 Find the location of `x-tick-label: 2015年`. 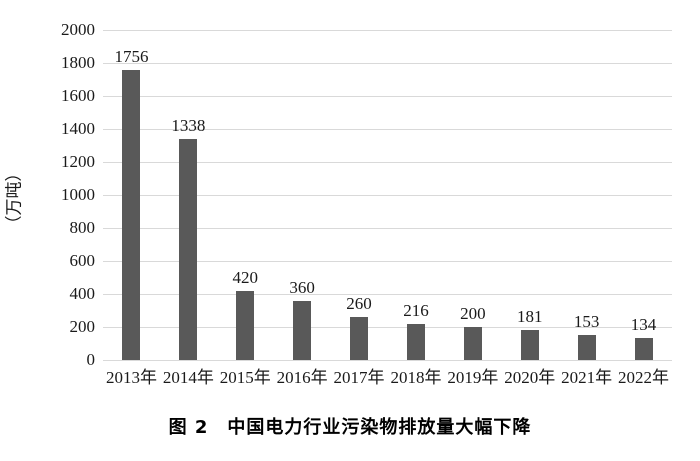

x-tick-label: 2015年 is located at coordinates (245, 377).